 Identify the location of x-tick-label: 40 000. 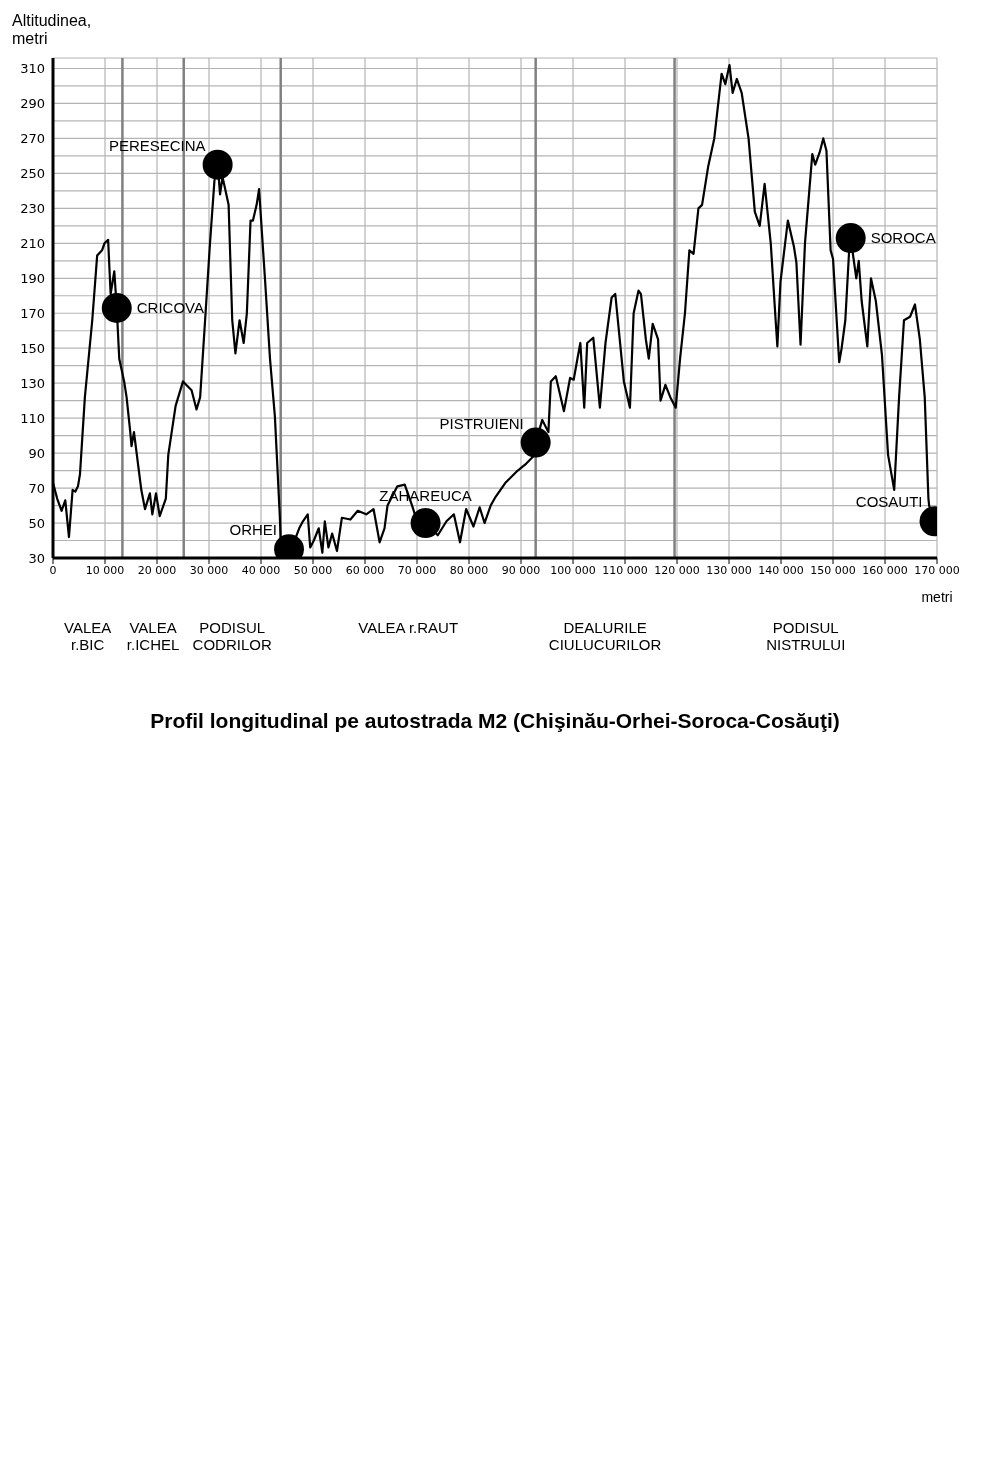
(261, 570).